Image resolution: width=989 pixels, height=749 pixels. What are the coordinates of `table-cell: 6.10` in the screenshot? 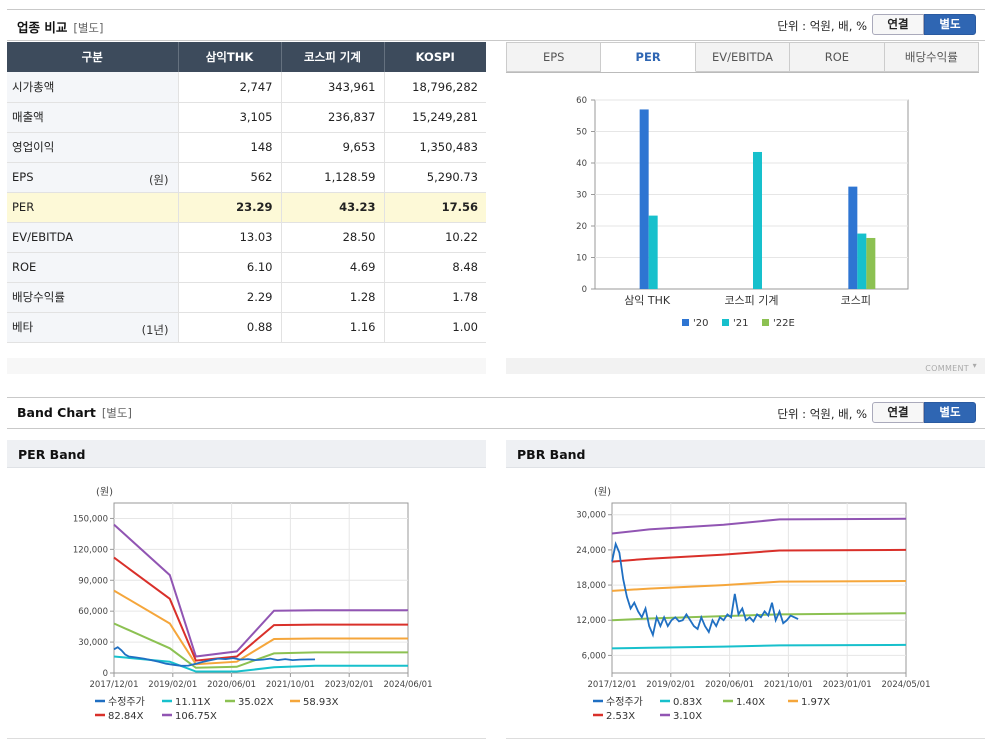 It's located at (230, 267).